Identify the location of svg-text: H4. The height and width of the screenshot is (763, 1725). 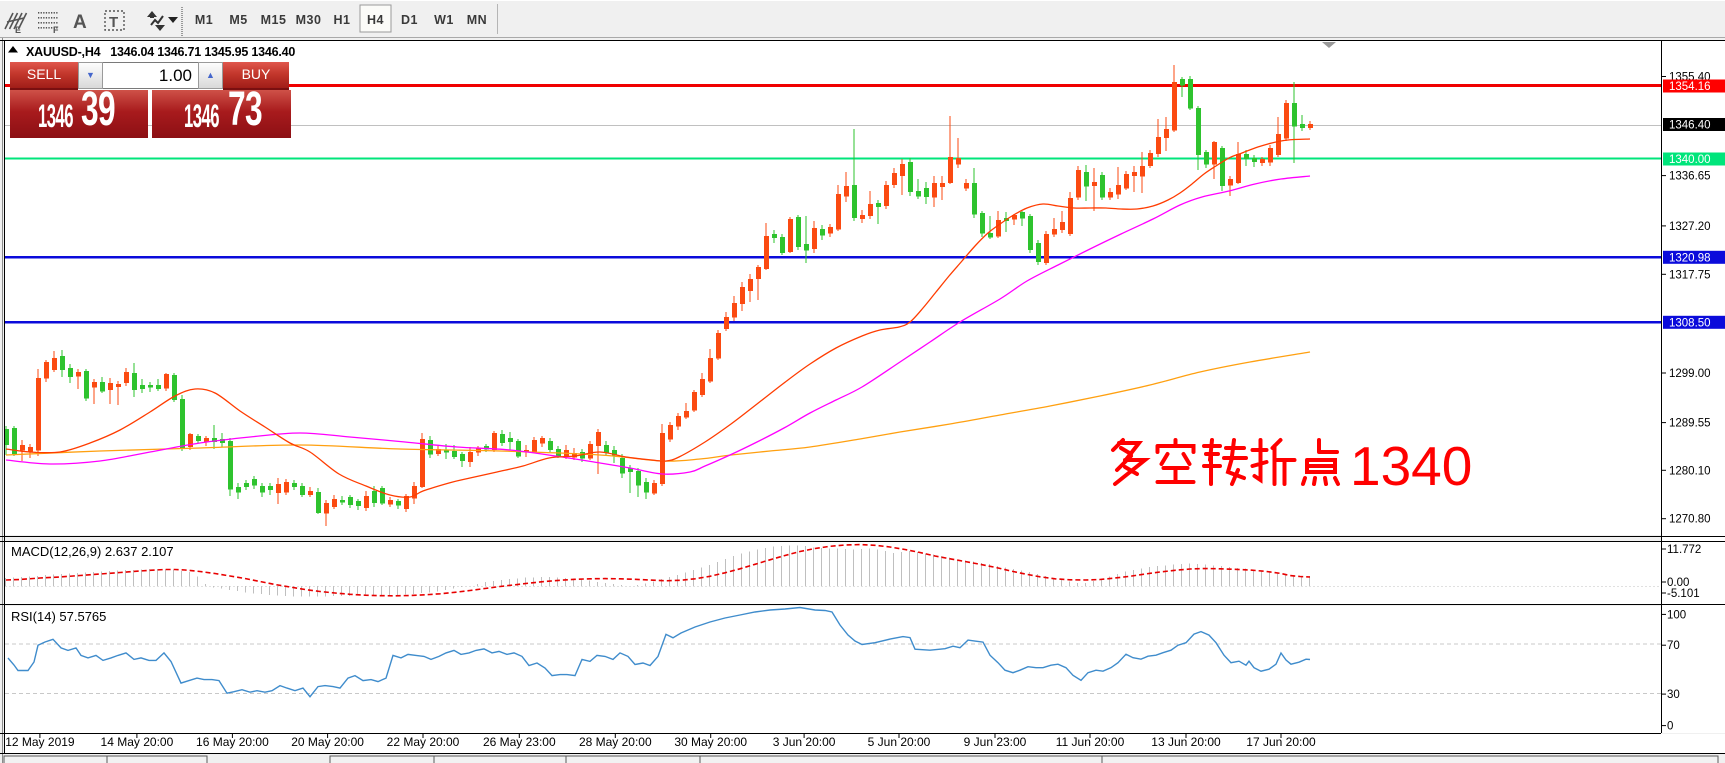
(375, 20).